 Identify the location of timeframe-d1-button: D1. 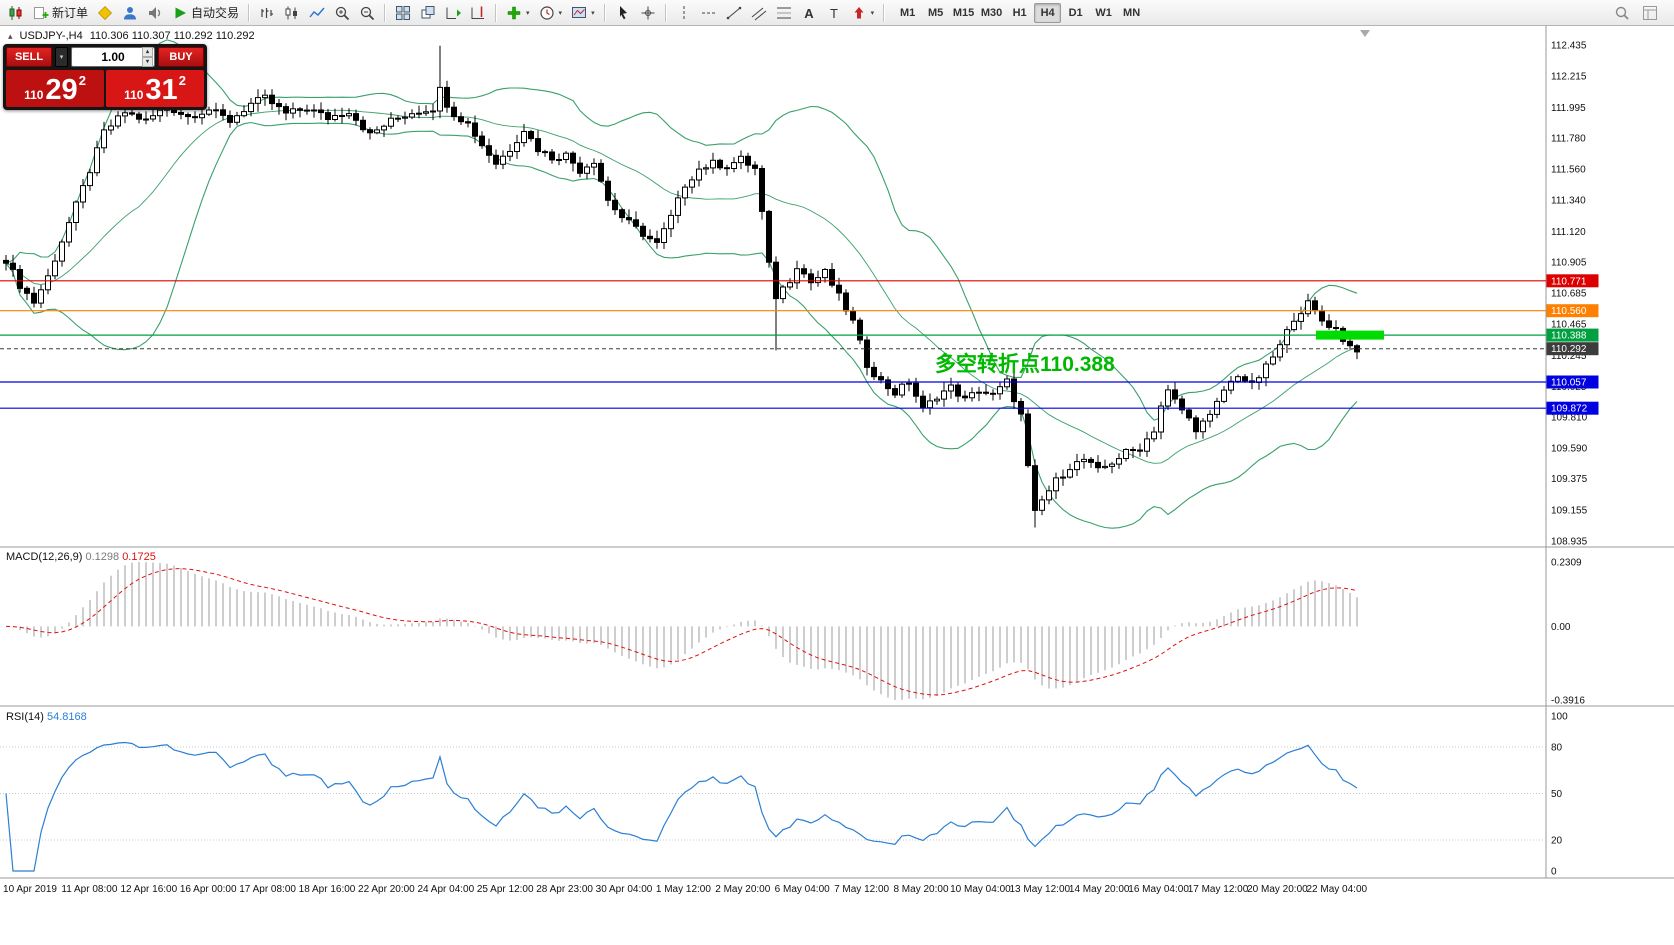
(1075, 13).